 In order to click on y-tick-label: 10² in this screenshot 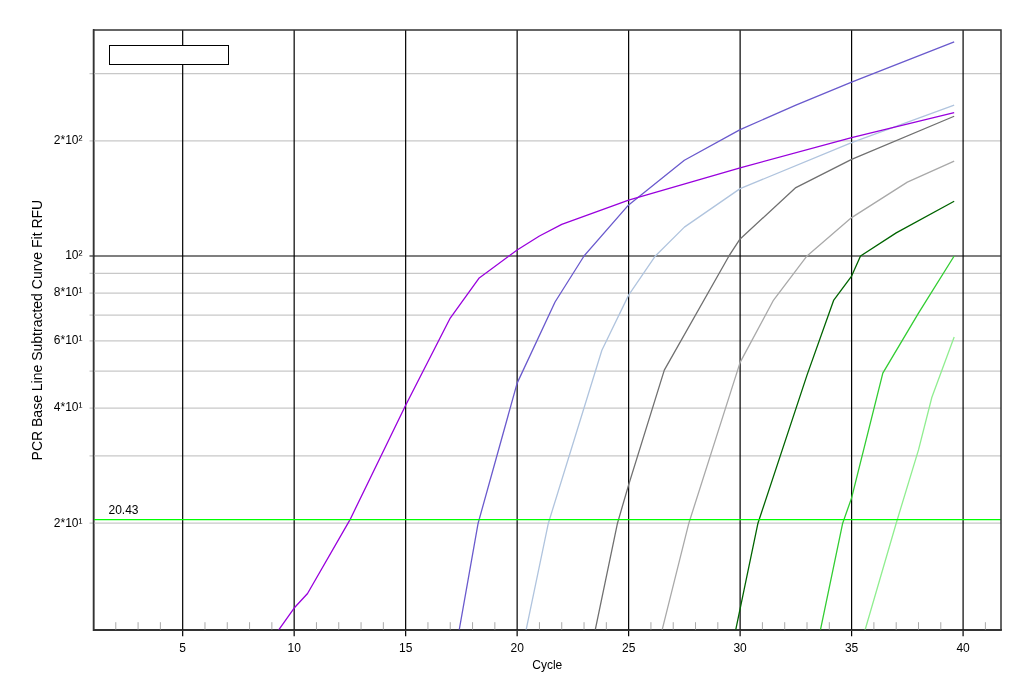, I will do `click(74, 255)`.